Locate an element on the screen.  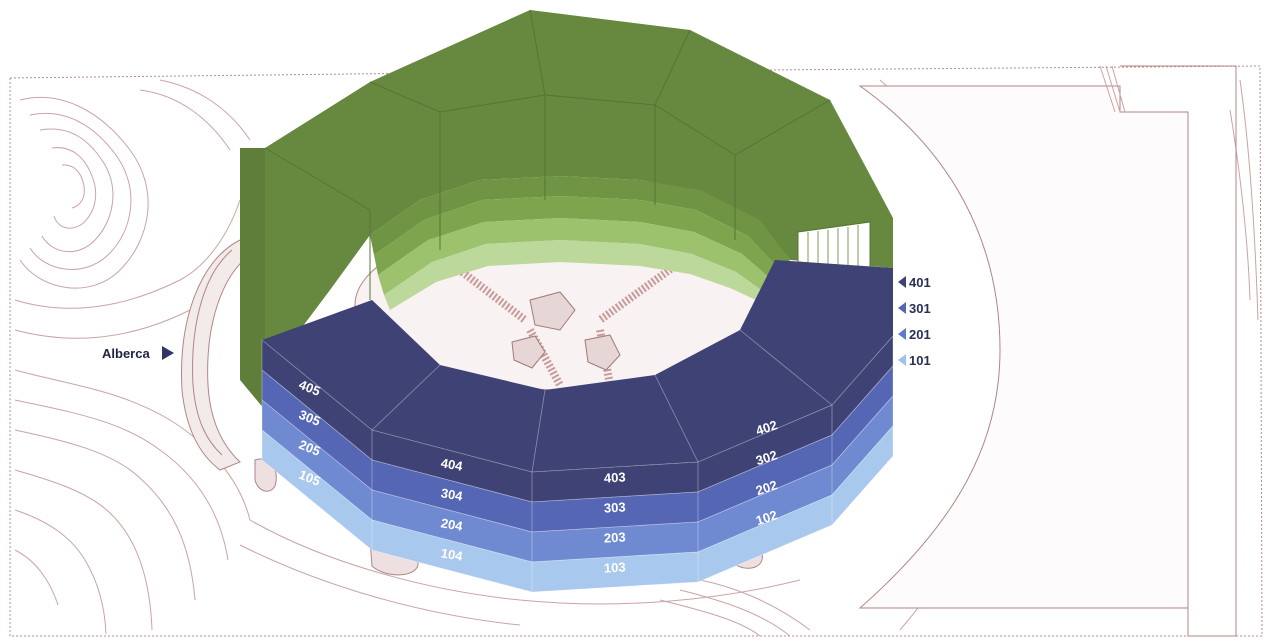
floor-legend-label: 401 is located at coordinates (920, 282).